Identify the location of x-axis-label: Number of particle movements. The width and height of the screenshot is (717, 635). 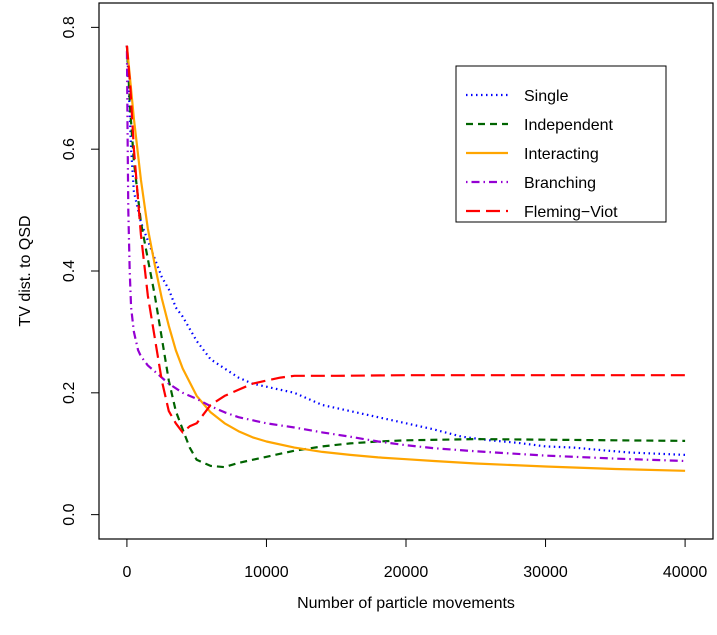
(406, 603).